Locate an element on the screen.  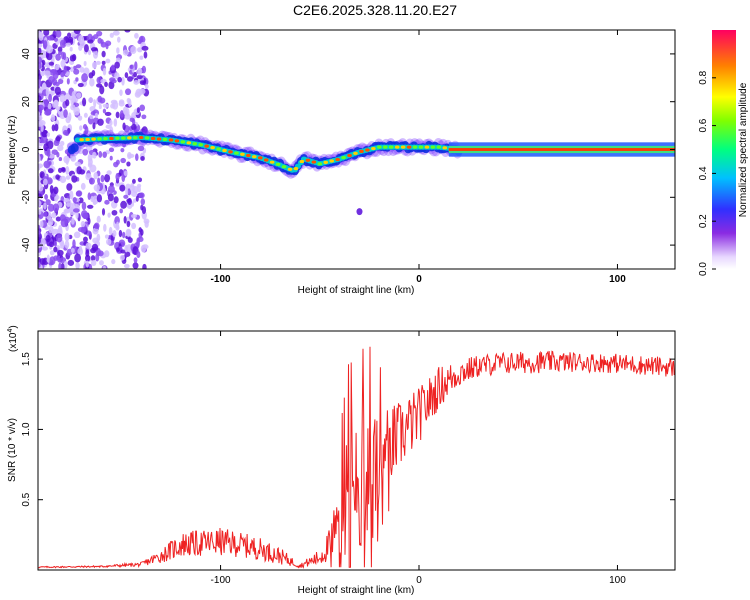
colorbar-tick-label: 0.4 is located at coordinates (703, 173).